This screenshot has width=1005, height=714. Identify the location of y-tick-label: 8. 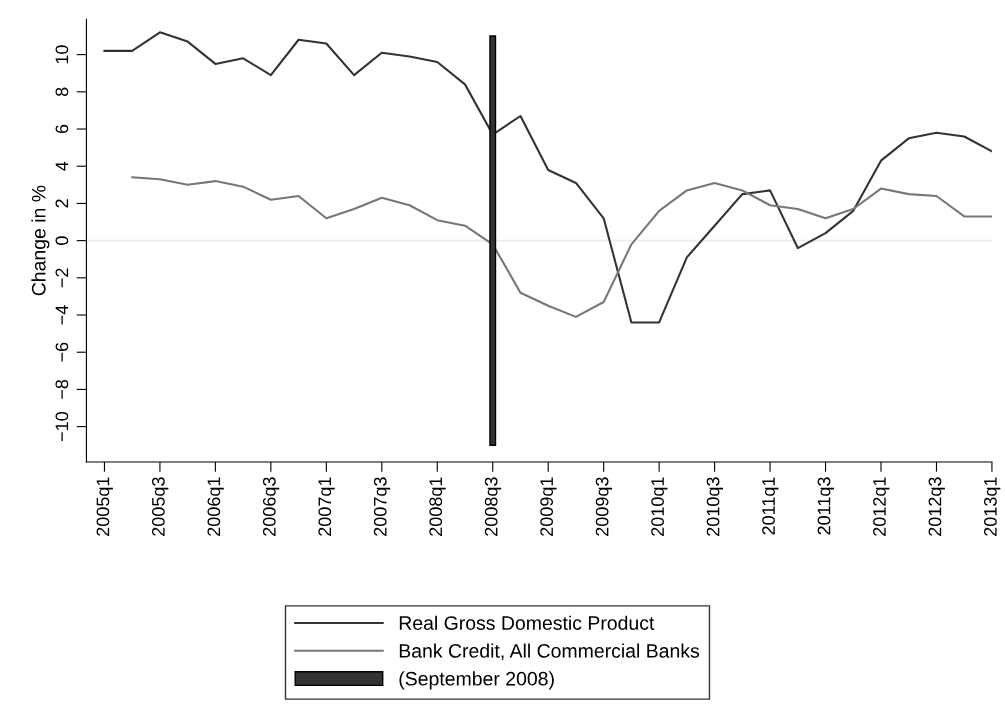
(62, 92).